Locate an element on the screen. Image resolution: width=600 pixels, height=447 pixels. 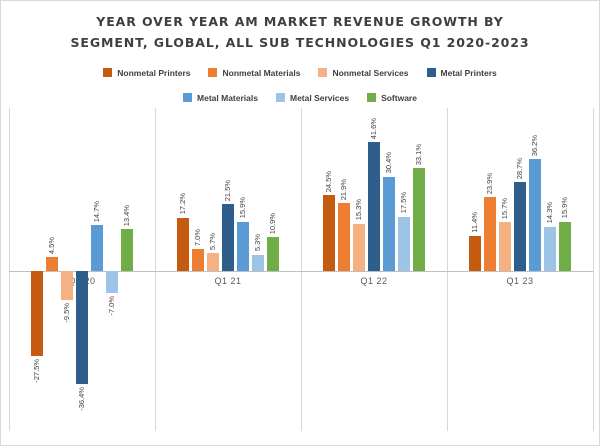
bar-value-label-nonmetal-materials-q1-20: 4.5% is located at coordinates (51, 245).